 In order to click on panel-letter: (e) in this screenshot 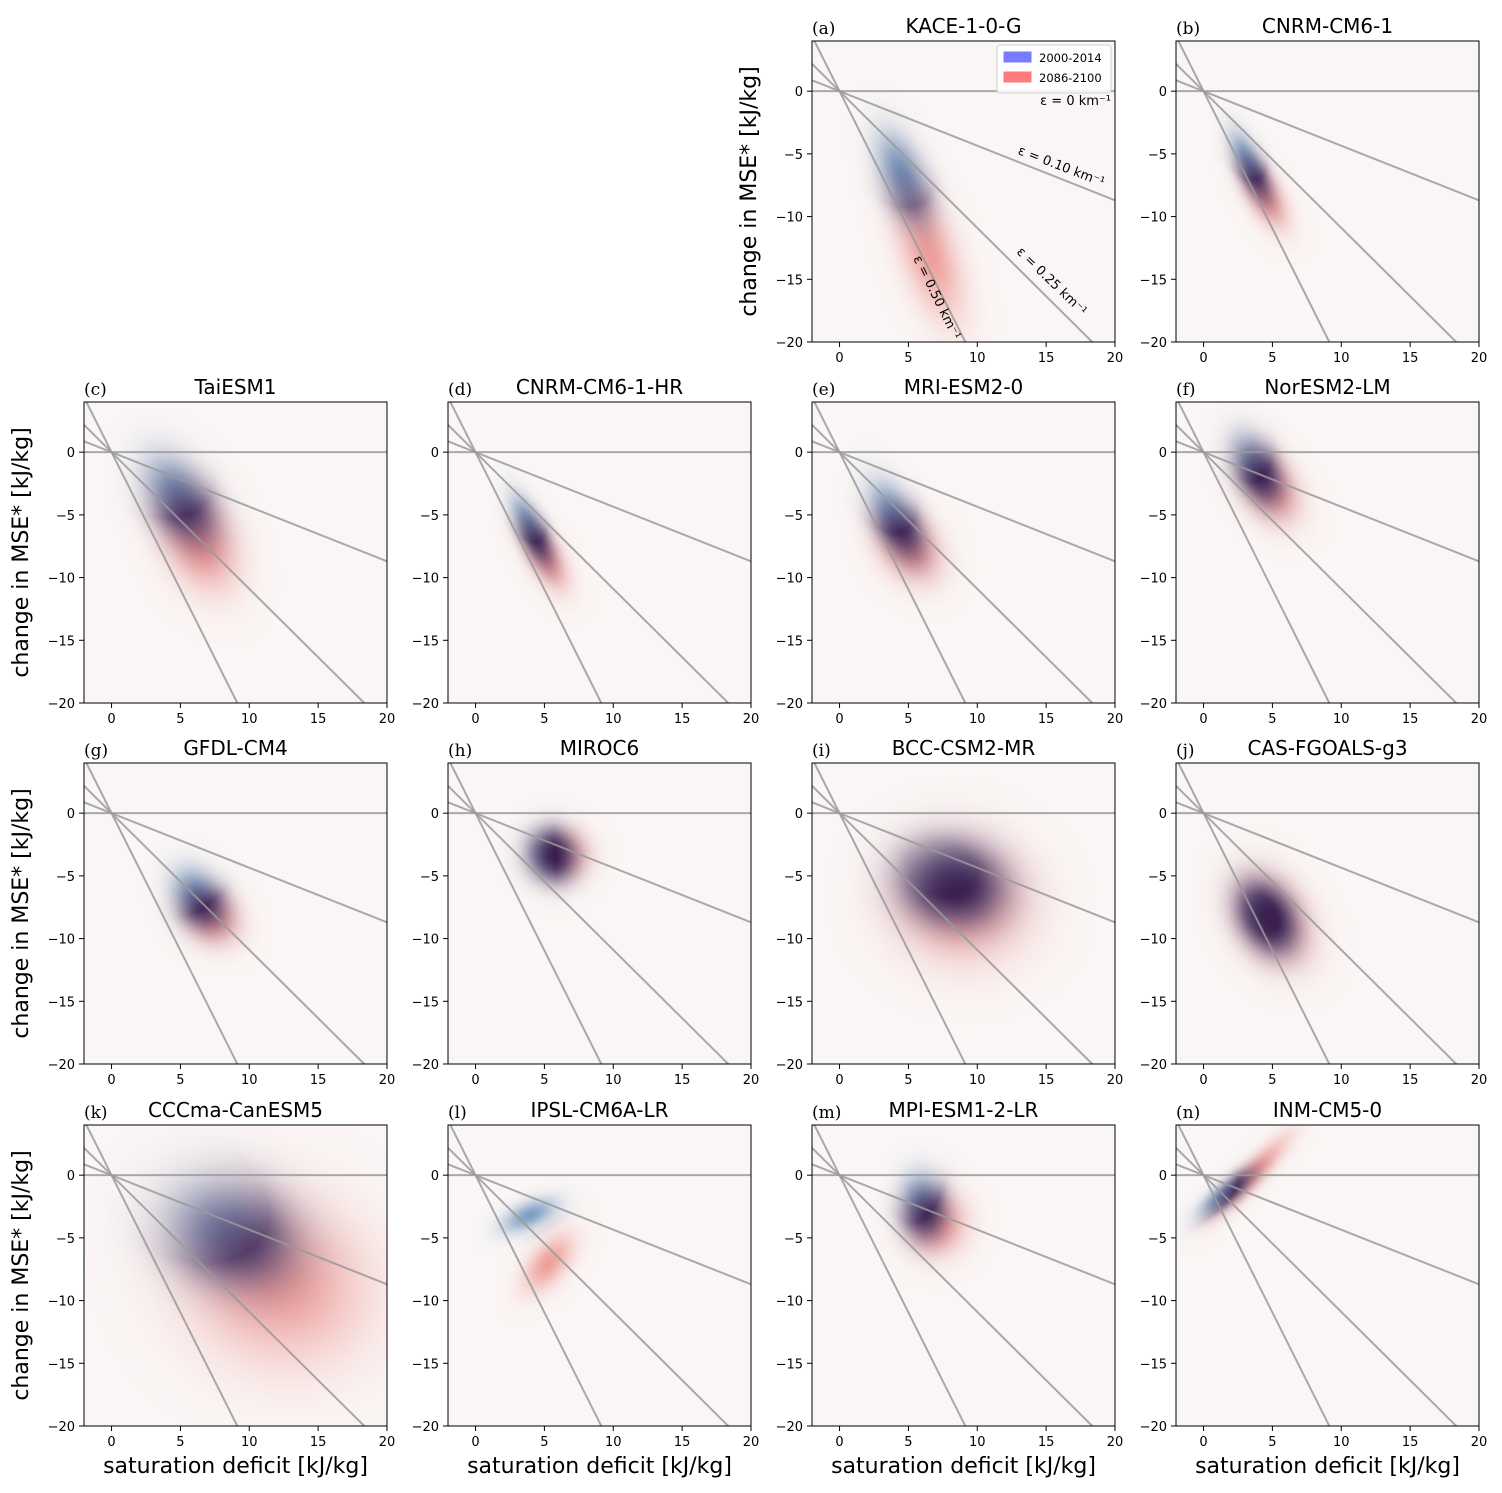, I will do `click(823, 390)`.